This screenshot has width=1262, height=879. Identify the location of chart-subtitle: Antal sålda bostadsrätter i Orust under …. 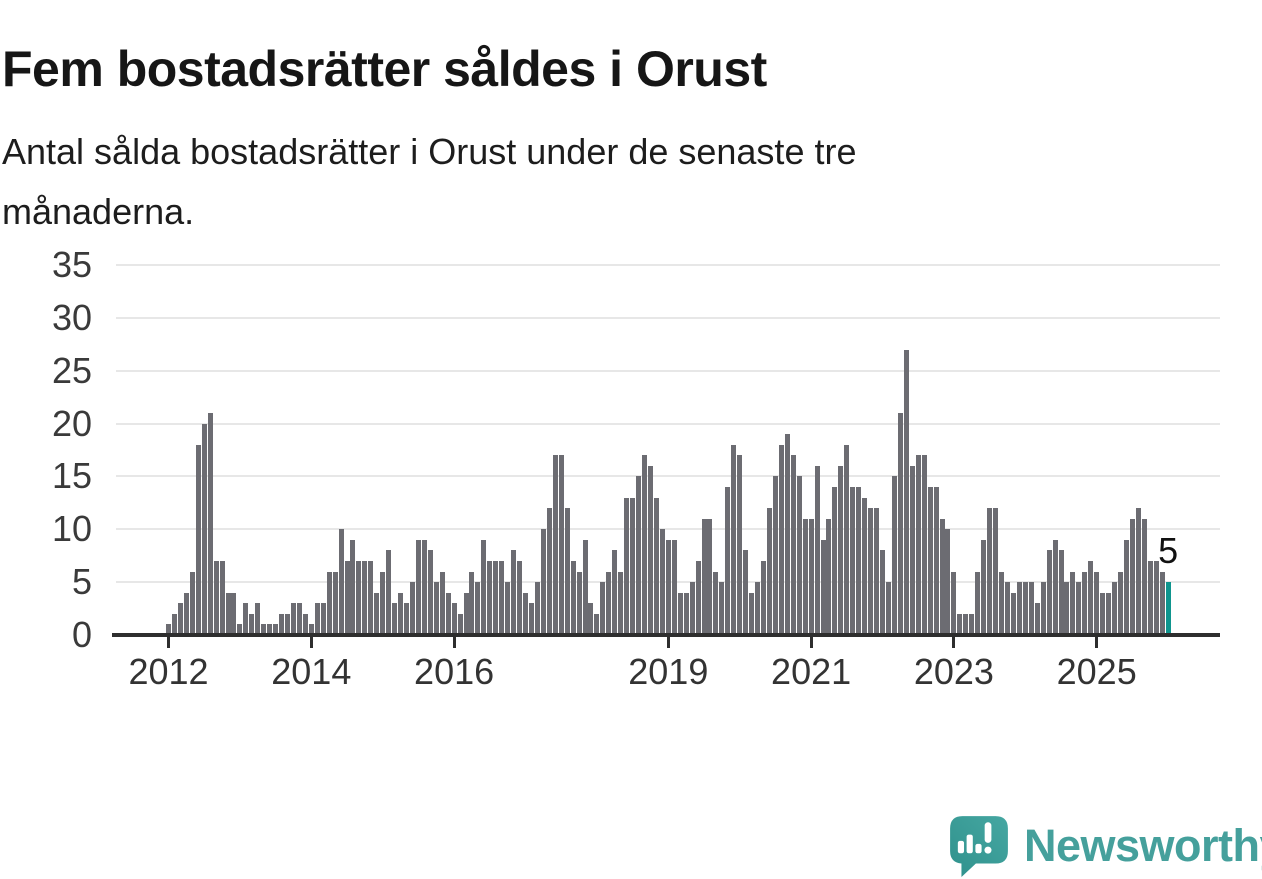
(597, 182).